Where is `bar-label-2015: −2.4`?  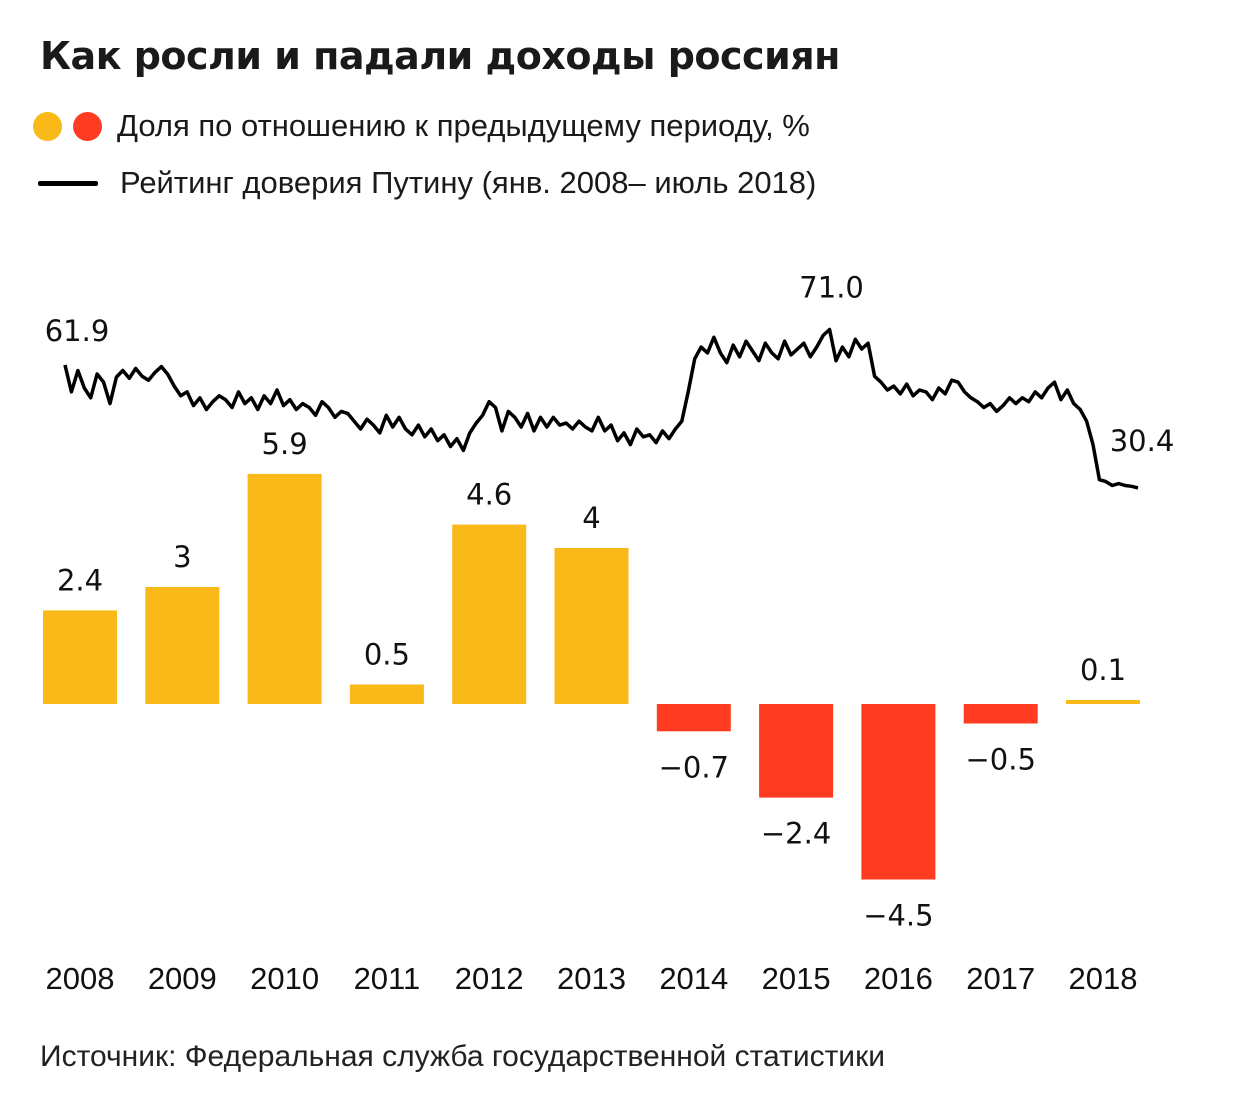
bar-label-2015: −2.4 is located at coordinates (796, 834).